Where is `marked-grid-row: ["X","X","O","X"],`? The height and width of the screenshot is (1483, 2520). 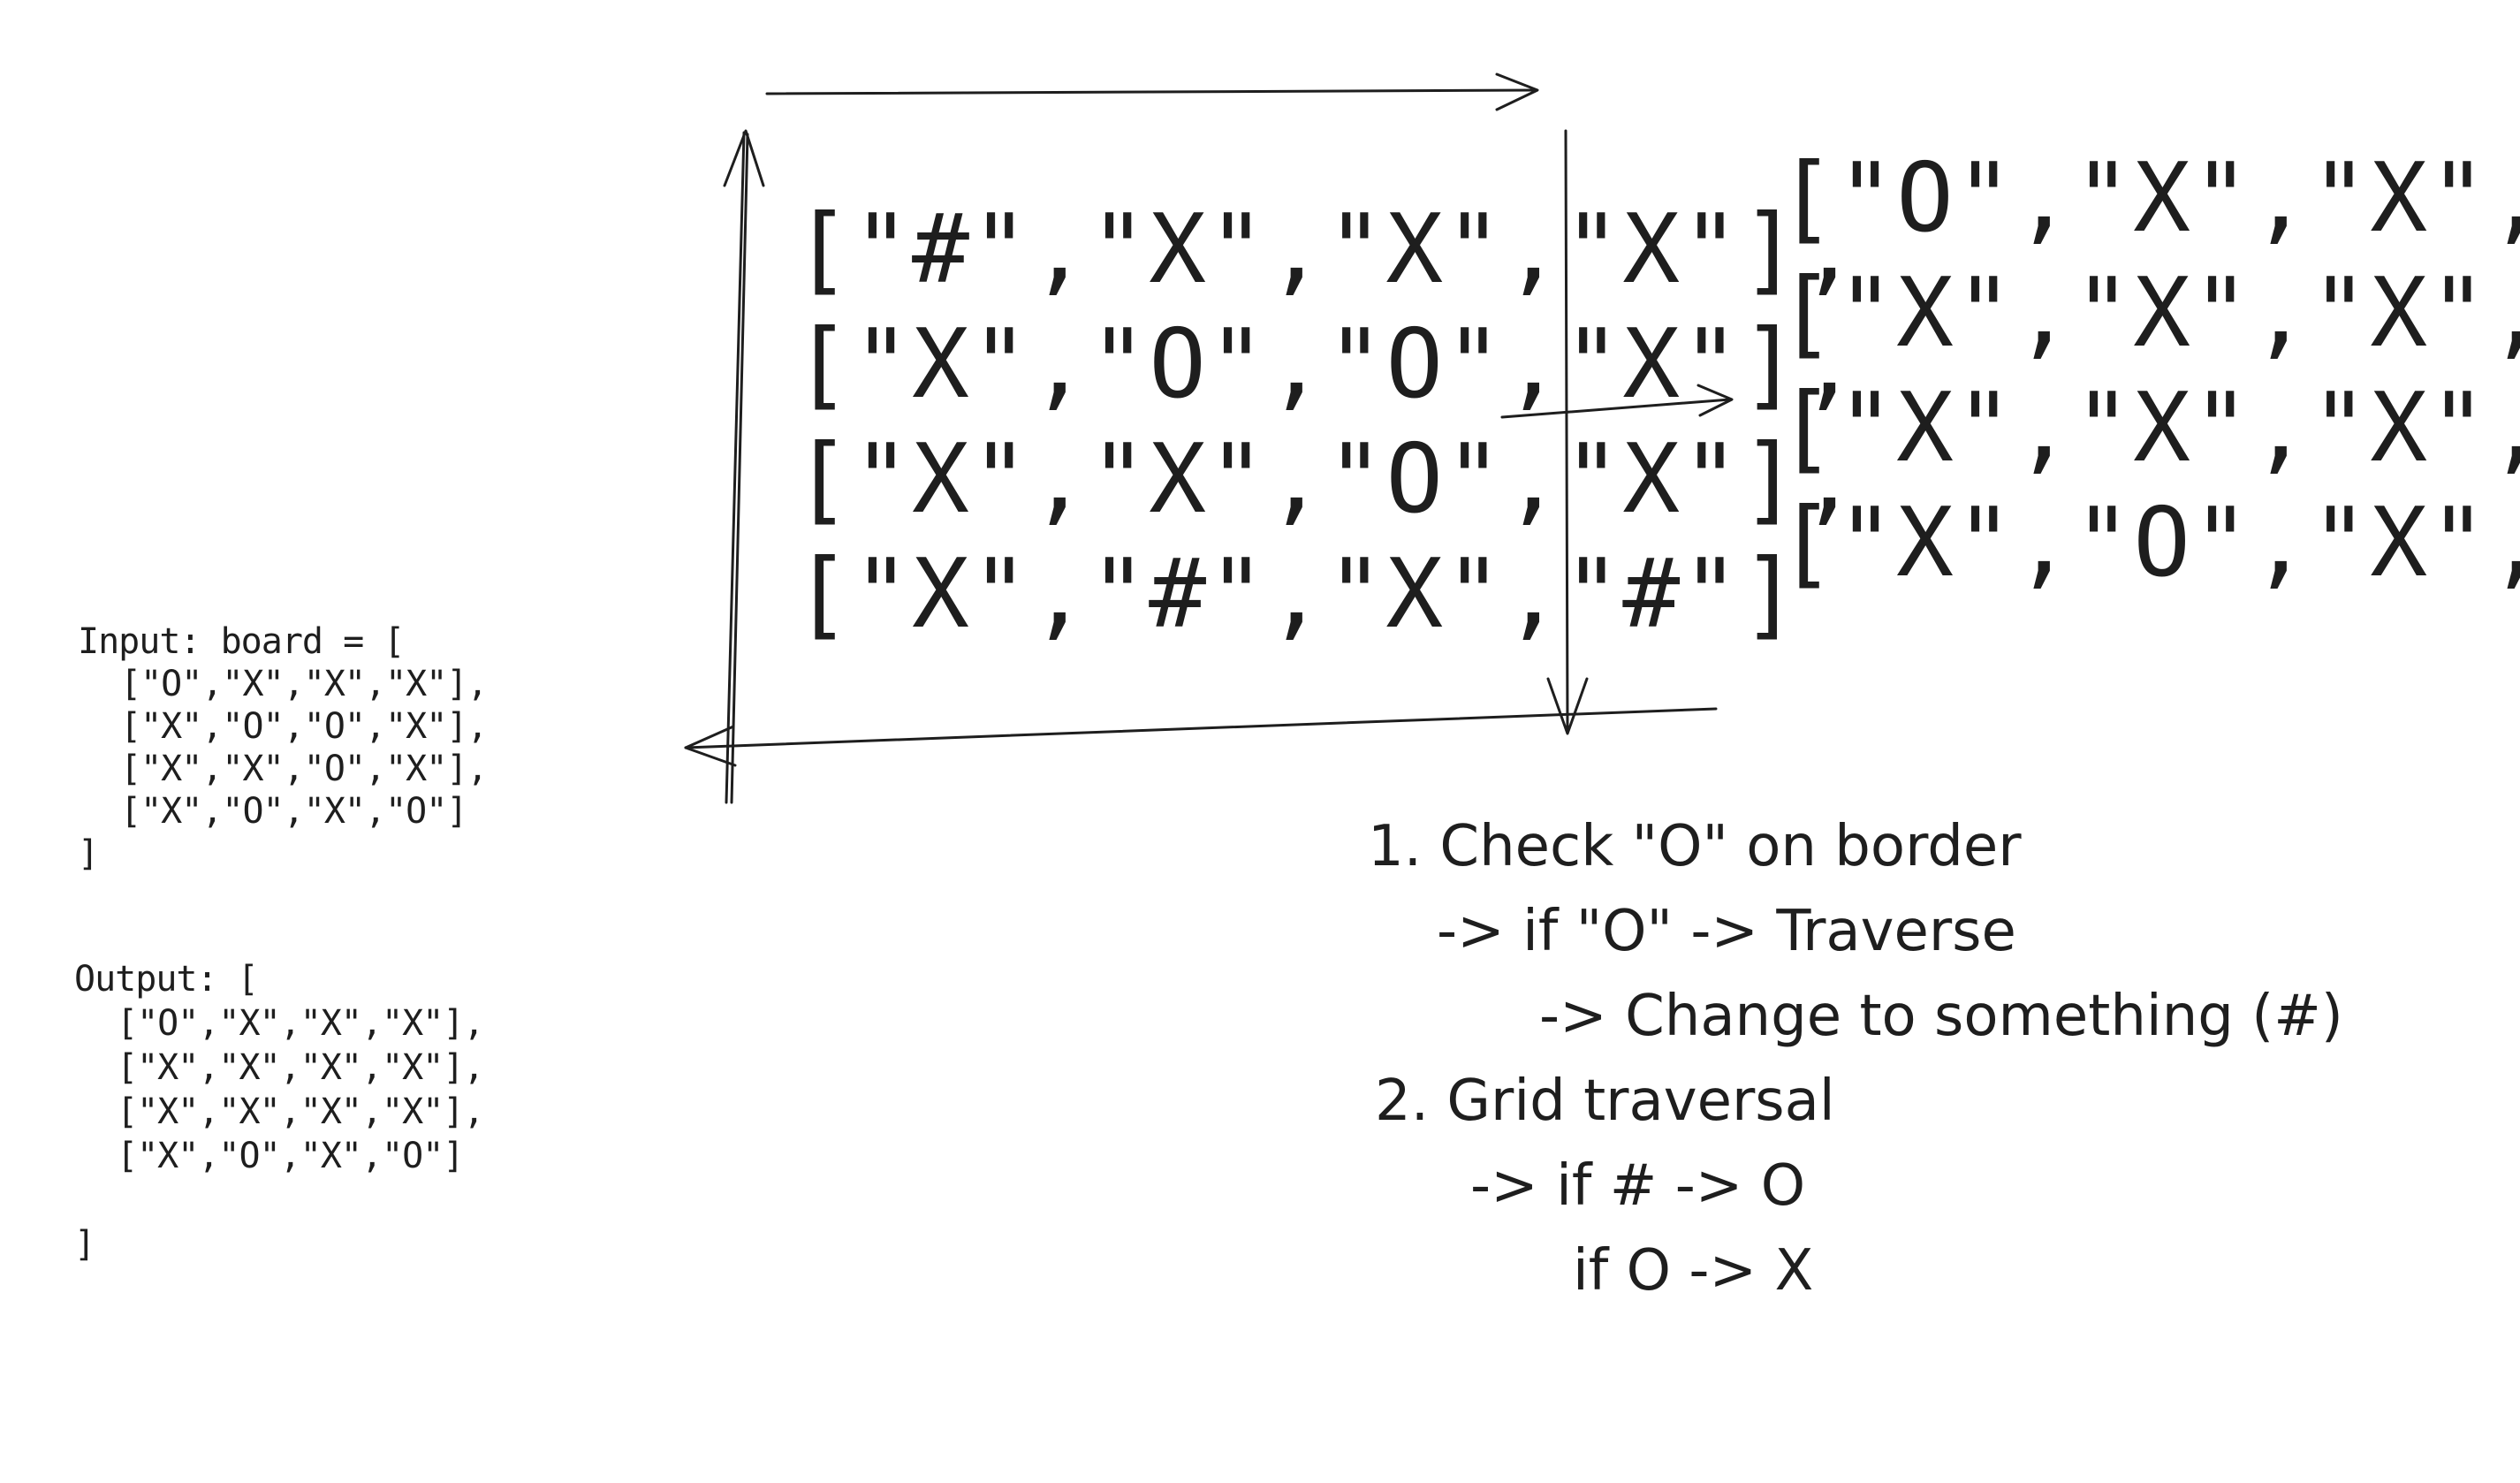 marked-grid-row: ["X","X","O","X"], is located at coordinates (1326, 479).